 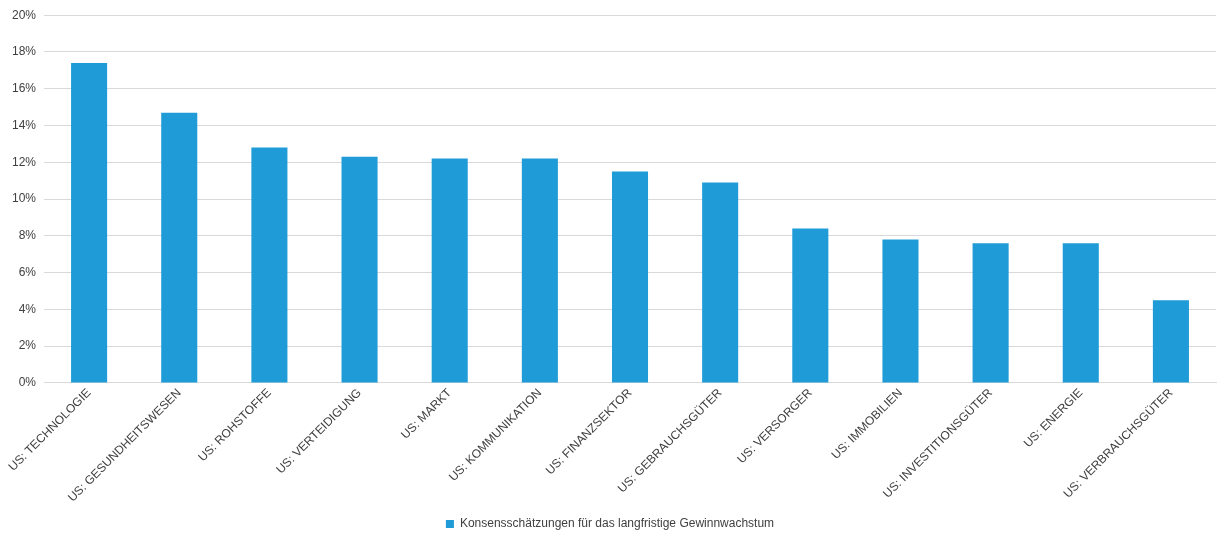 I want to click on y-tick-label: 6%, so click(x=27, y=271).